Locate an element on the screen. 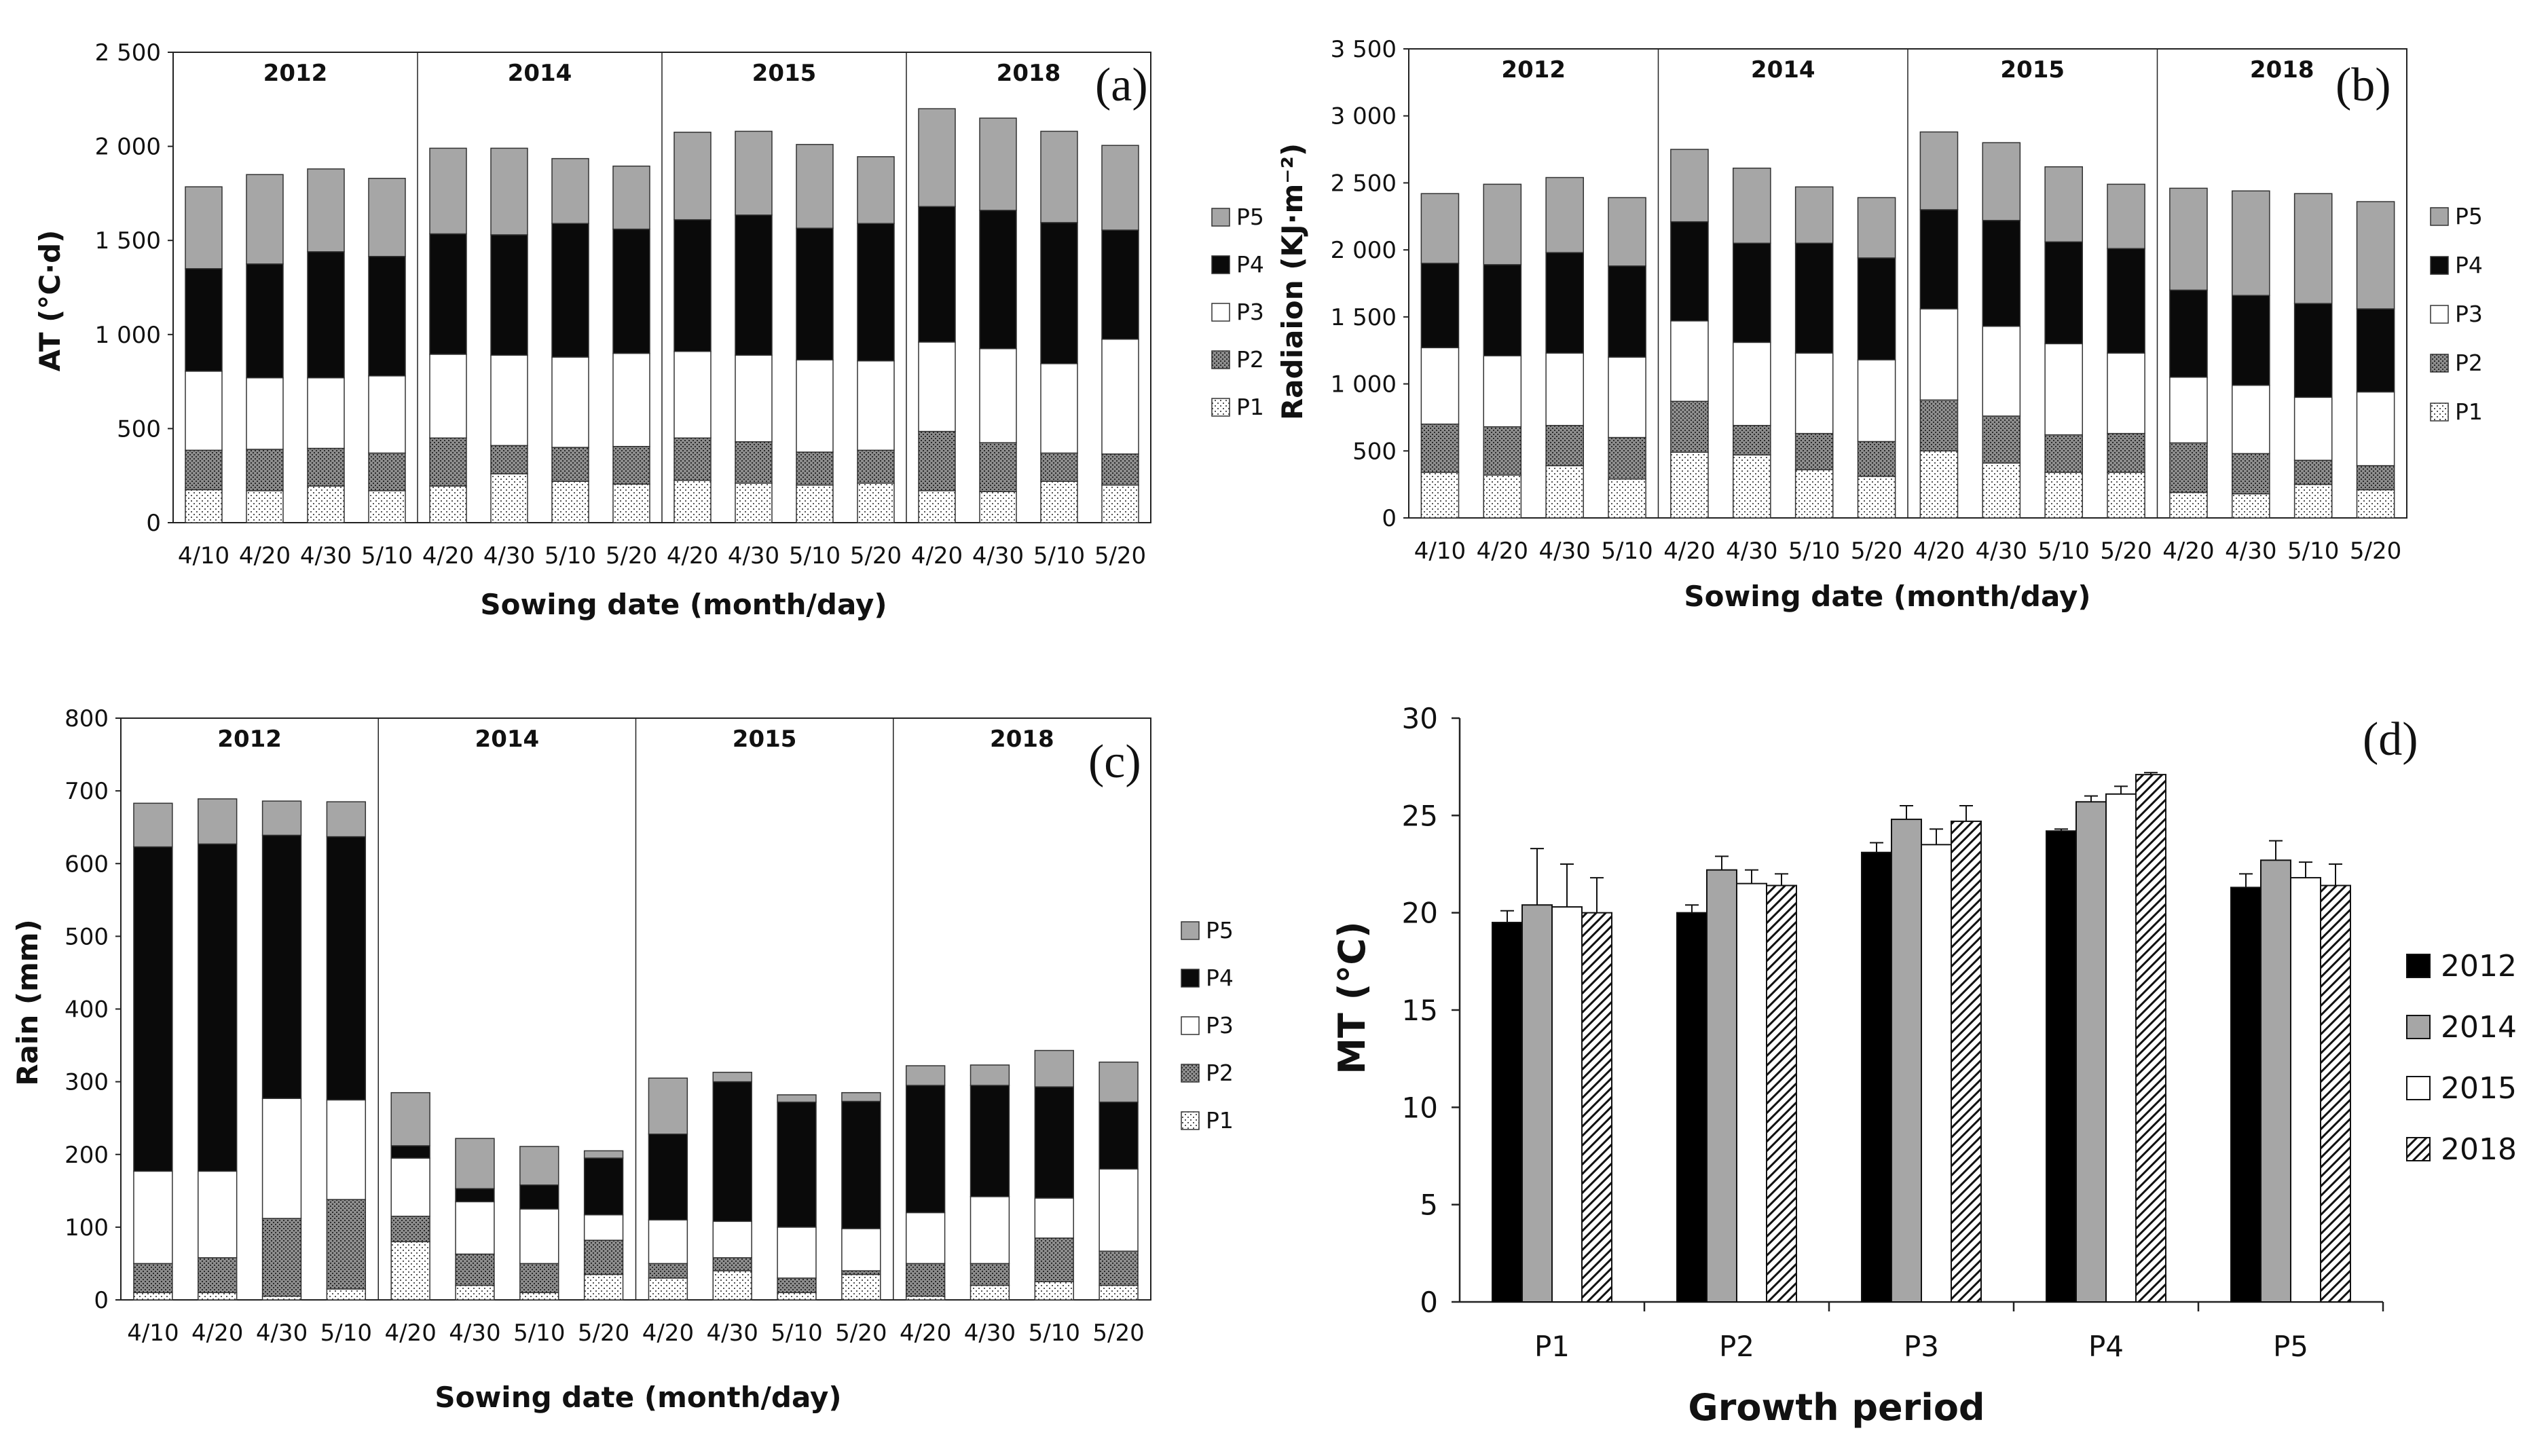  panel-d-bar-2012 is located at coordinates (2246, 1094).